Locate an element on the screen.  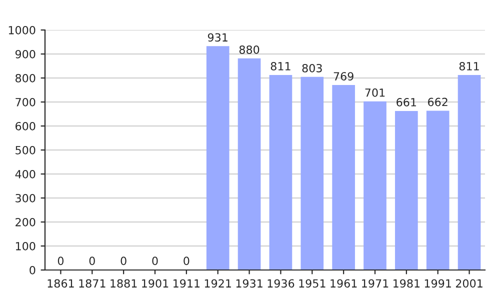
y-tick-label: 0 is located at coordinates (33, 270).